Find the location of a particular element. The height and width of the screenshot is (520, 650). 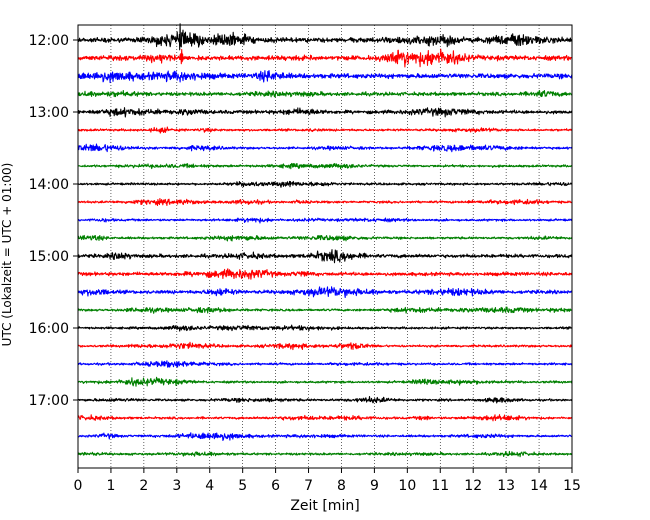

x-tick-label: 3 is located at coordinates (176, 486).